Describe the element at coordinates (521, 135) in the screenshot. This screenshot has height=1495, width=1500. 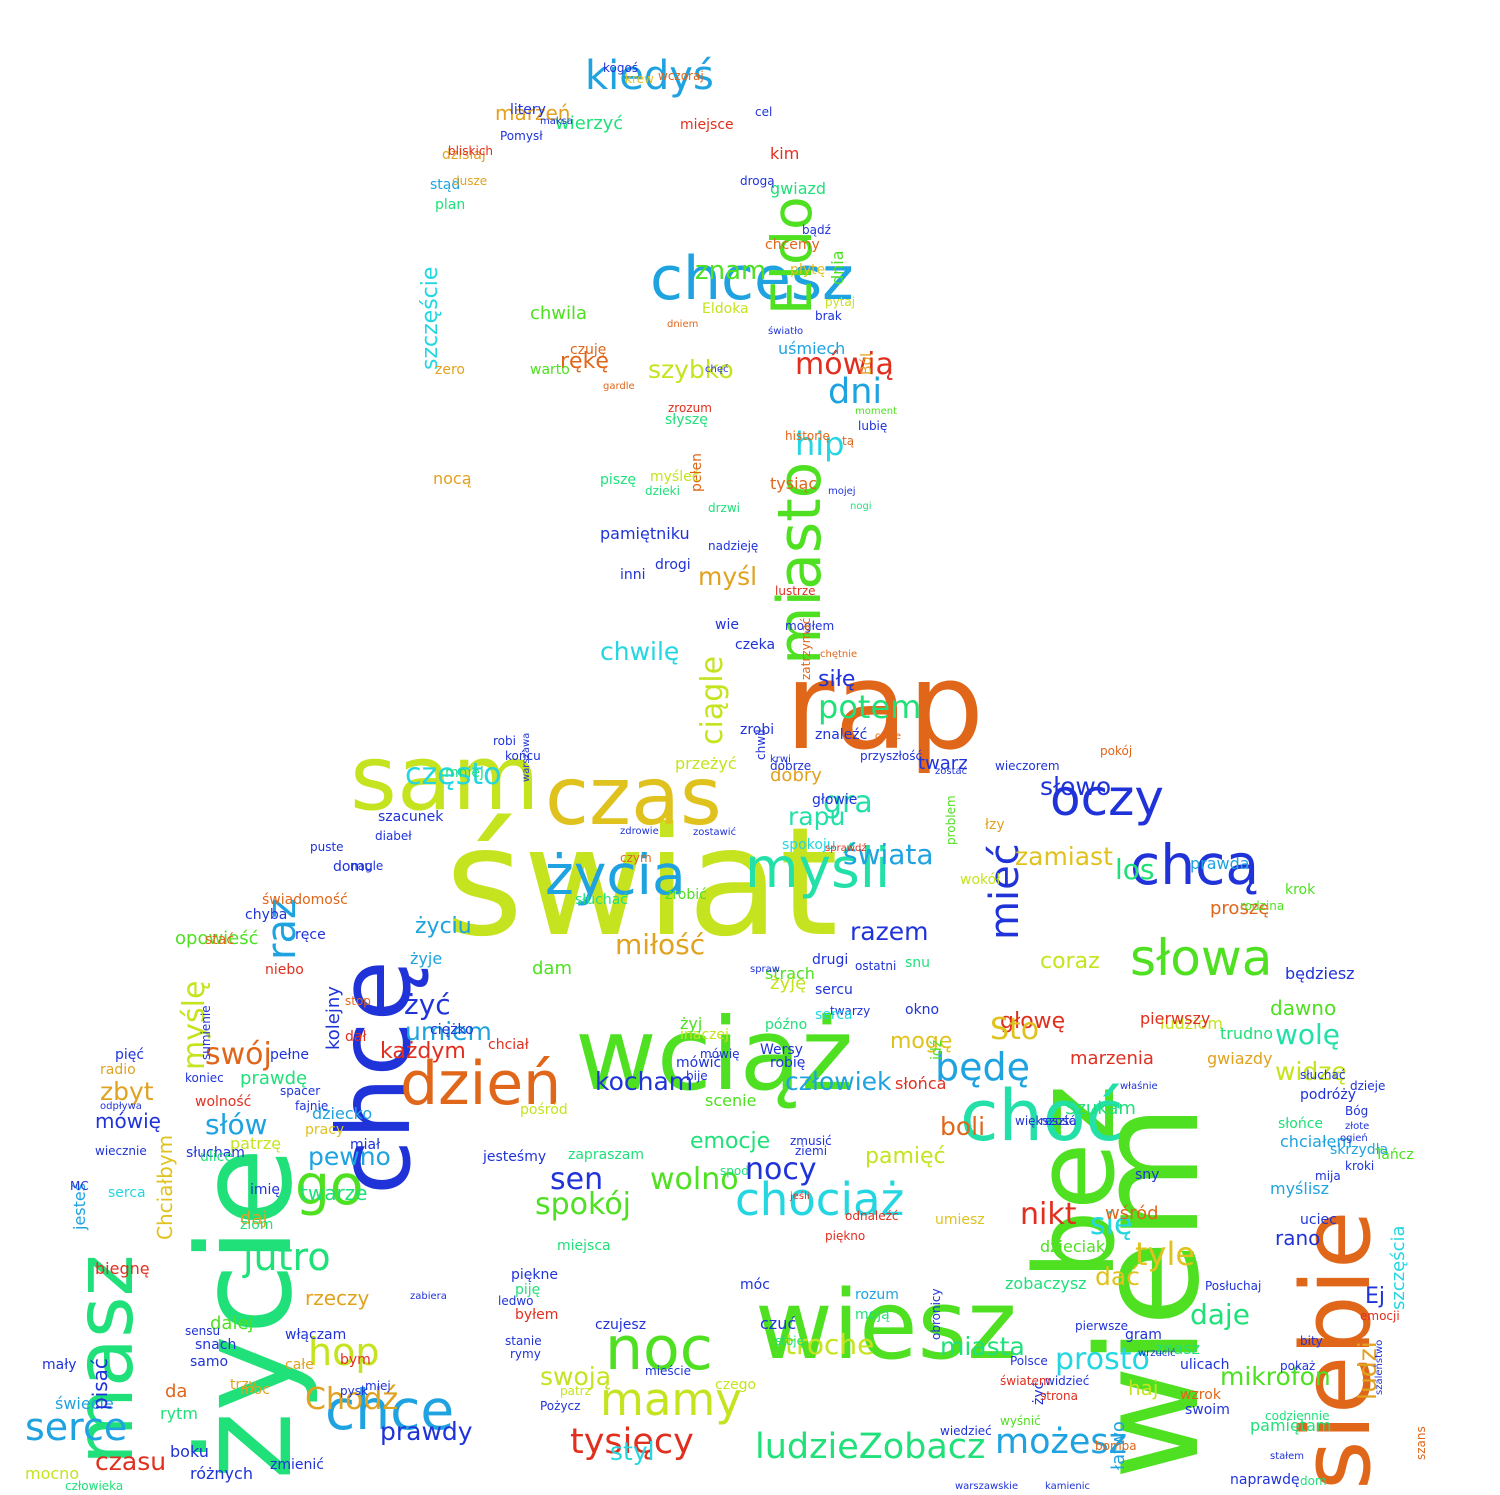
I see `word-pomysl: Pomysł` at that location.